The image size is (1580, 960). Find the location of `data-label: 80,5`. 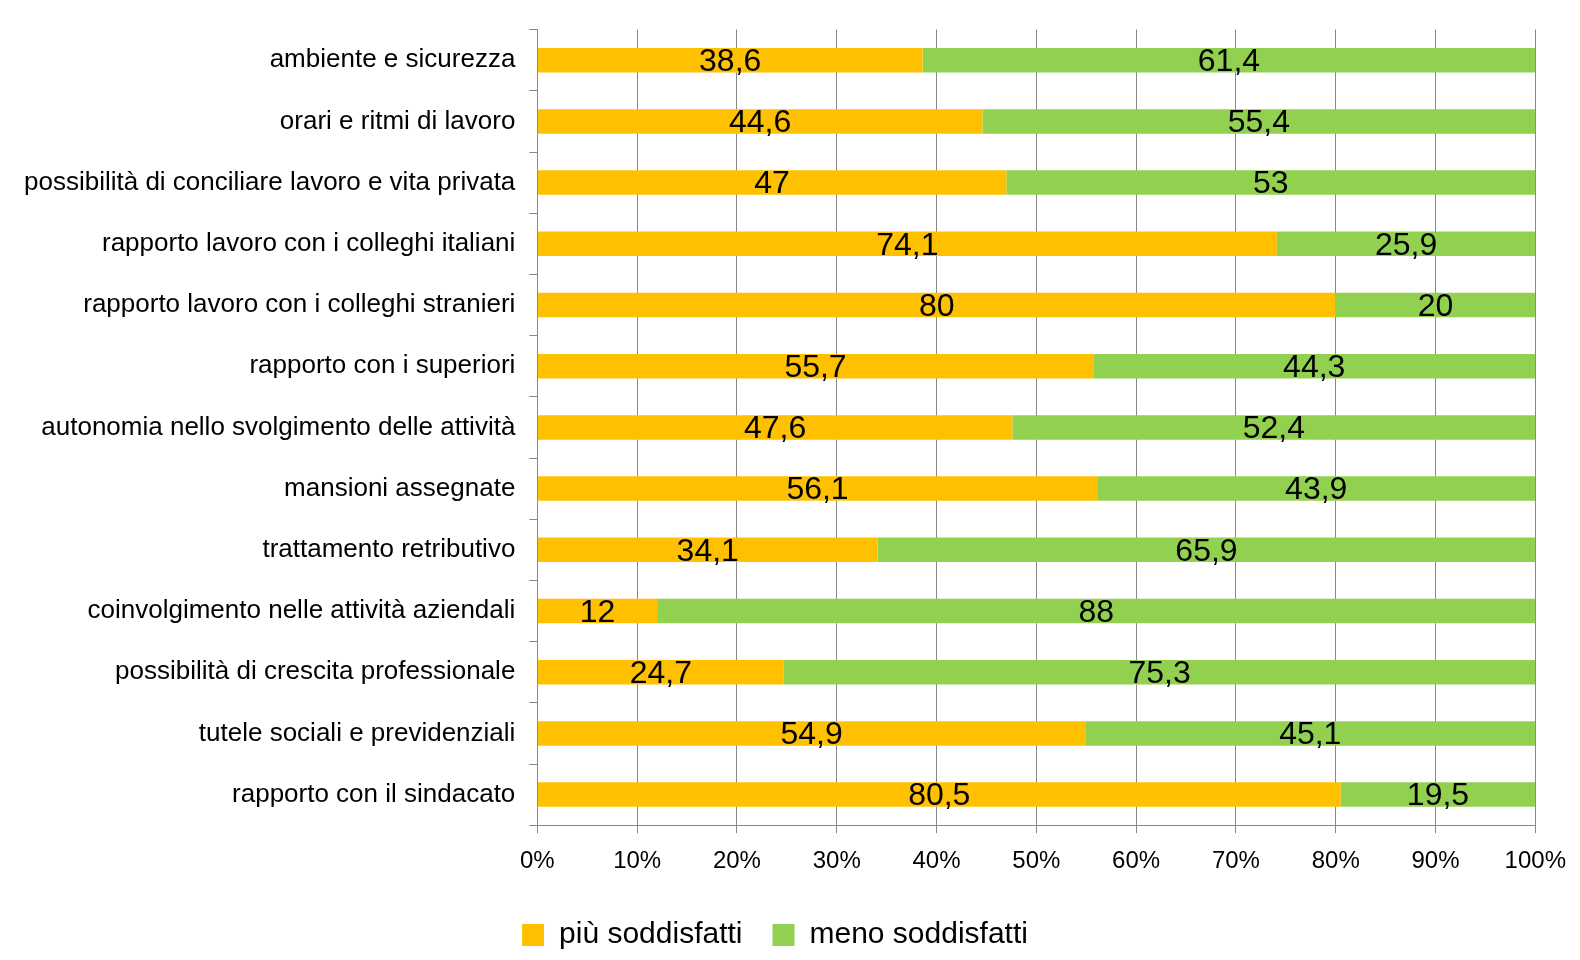

data-label: 80,5 is located at coordinates (939, 794).